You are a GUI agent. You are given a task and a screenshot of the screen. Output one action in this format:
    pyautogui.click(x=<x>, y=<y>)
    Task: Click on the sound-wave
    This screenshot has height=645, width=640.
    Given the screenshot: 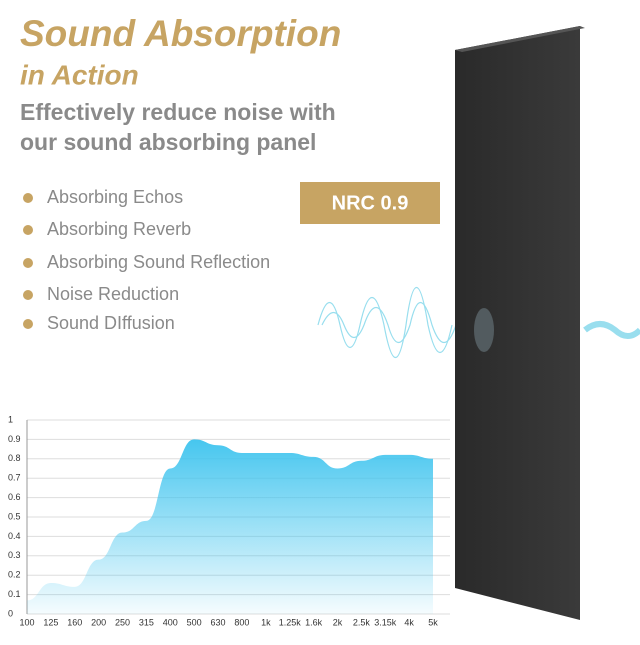 What is the action you would take?
    pyautogui.click(x=478, y=323)
    